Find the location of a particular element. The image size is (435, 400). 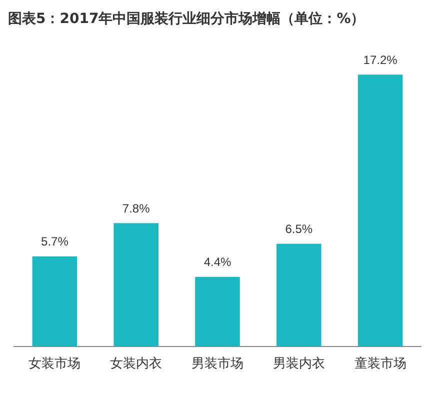

x-tick-label: 男装内衣 is located at coordinates (298, 364).